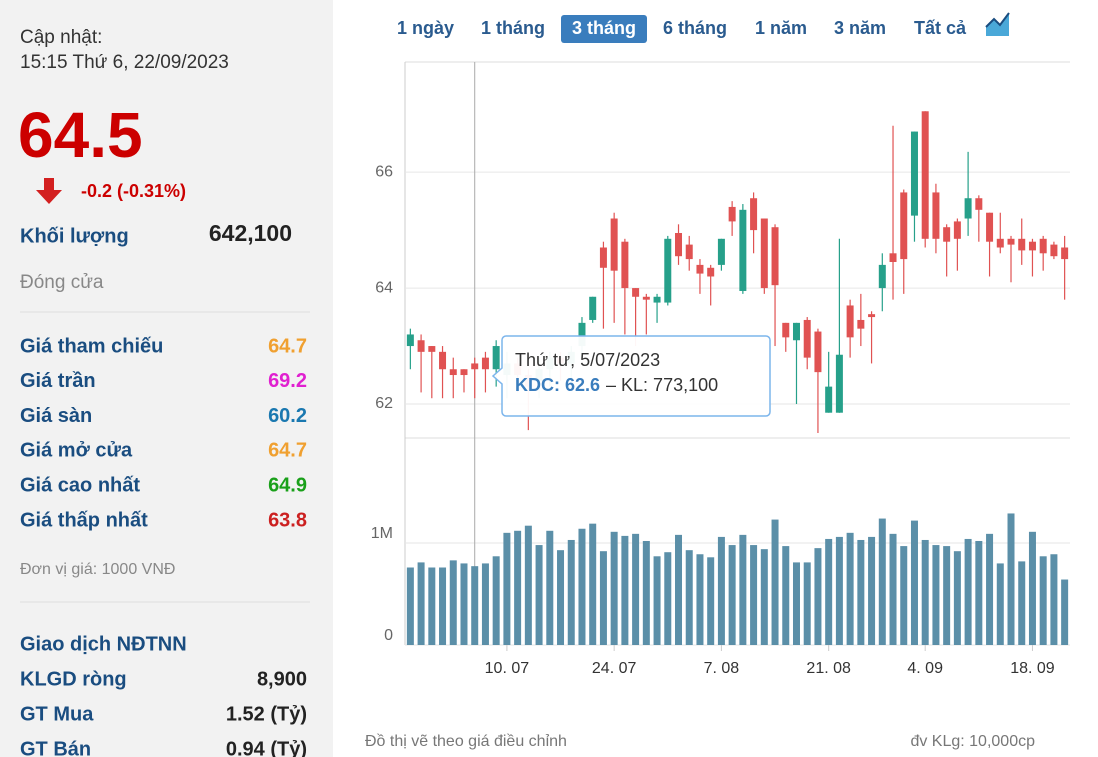 Image resolution: width=1098 pixels, height=757 pixels. What do you see at coordinates (49, 191) in the screenshot?
I see `down-arrow` at bounding box center [49, 191].